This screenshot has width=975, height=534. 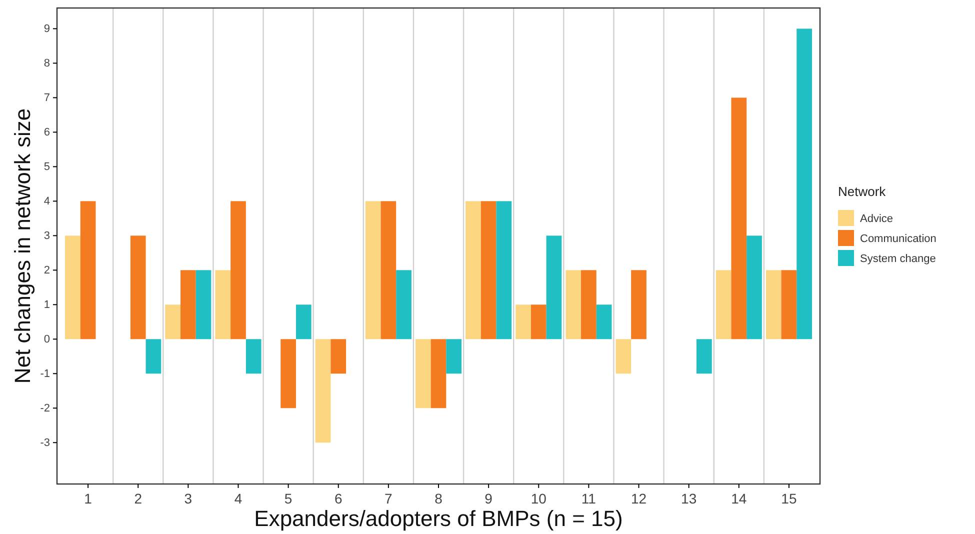 I want to click on y-tick-label: 8, so click(x=47, y=64).